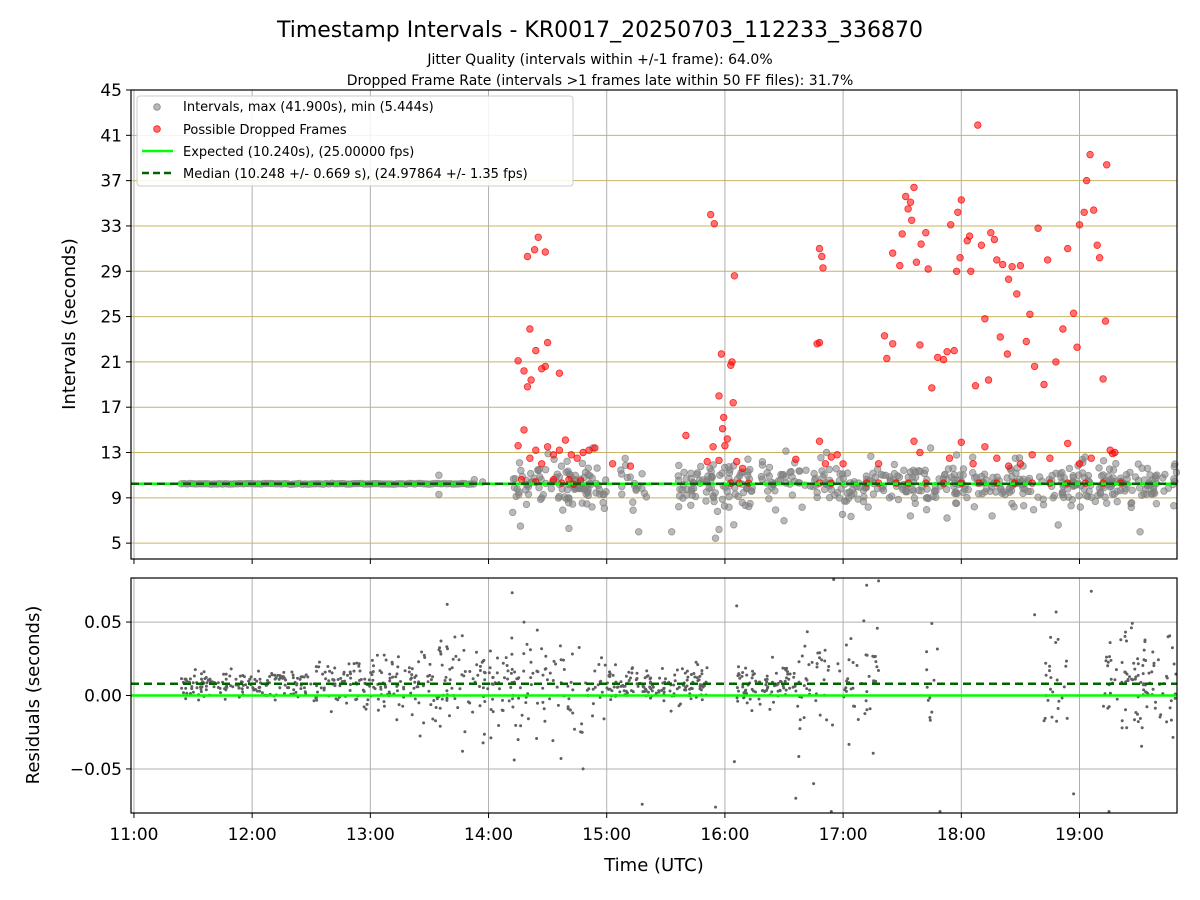  What do you see at coordinates (308, 107) in the screenshot?
I see `legend-entry-intervals: Intervals, max (41.900s), min (5.444s)` at bounding box center [308, 107].